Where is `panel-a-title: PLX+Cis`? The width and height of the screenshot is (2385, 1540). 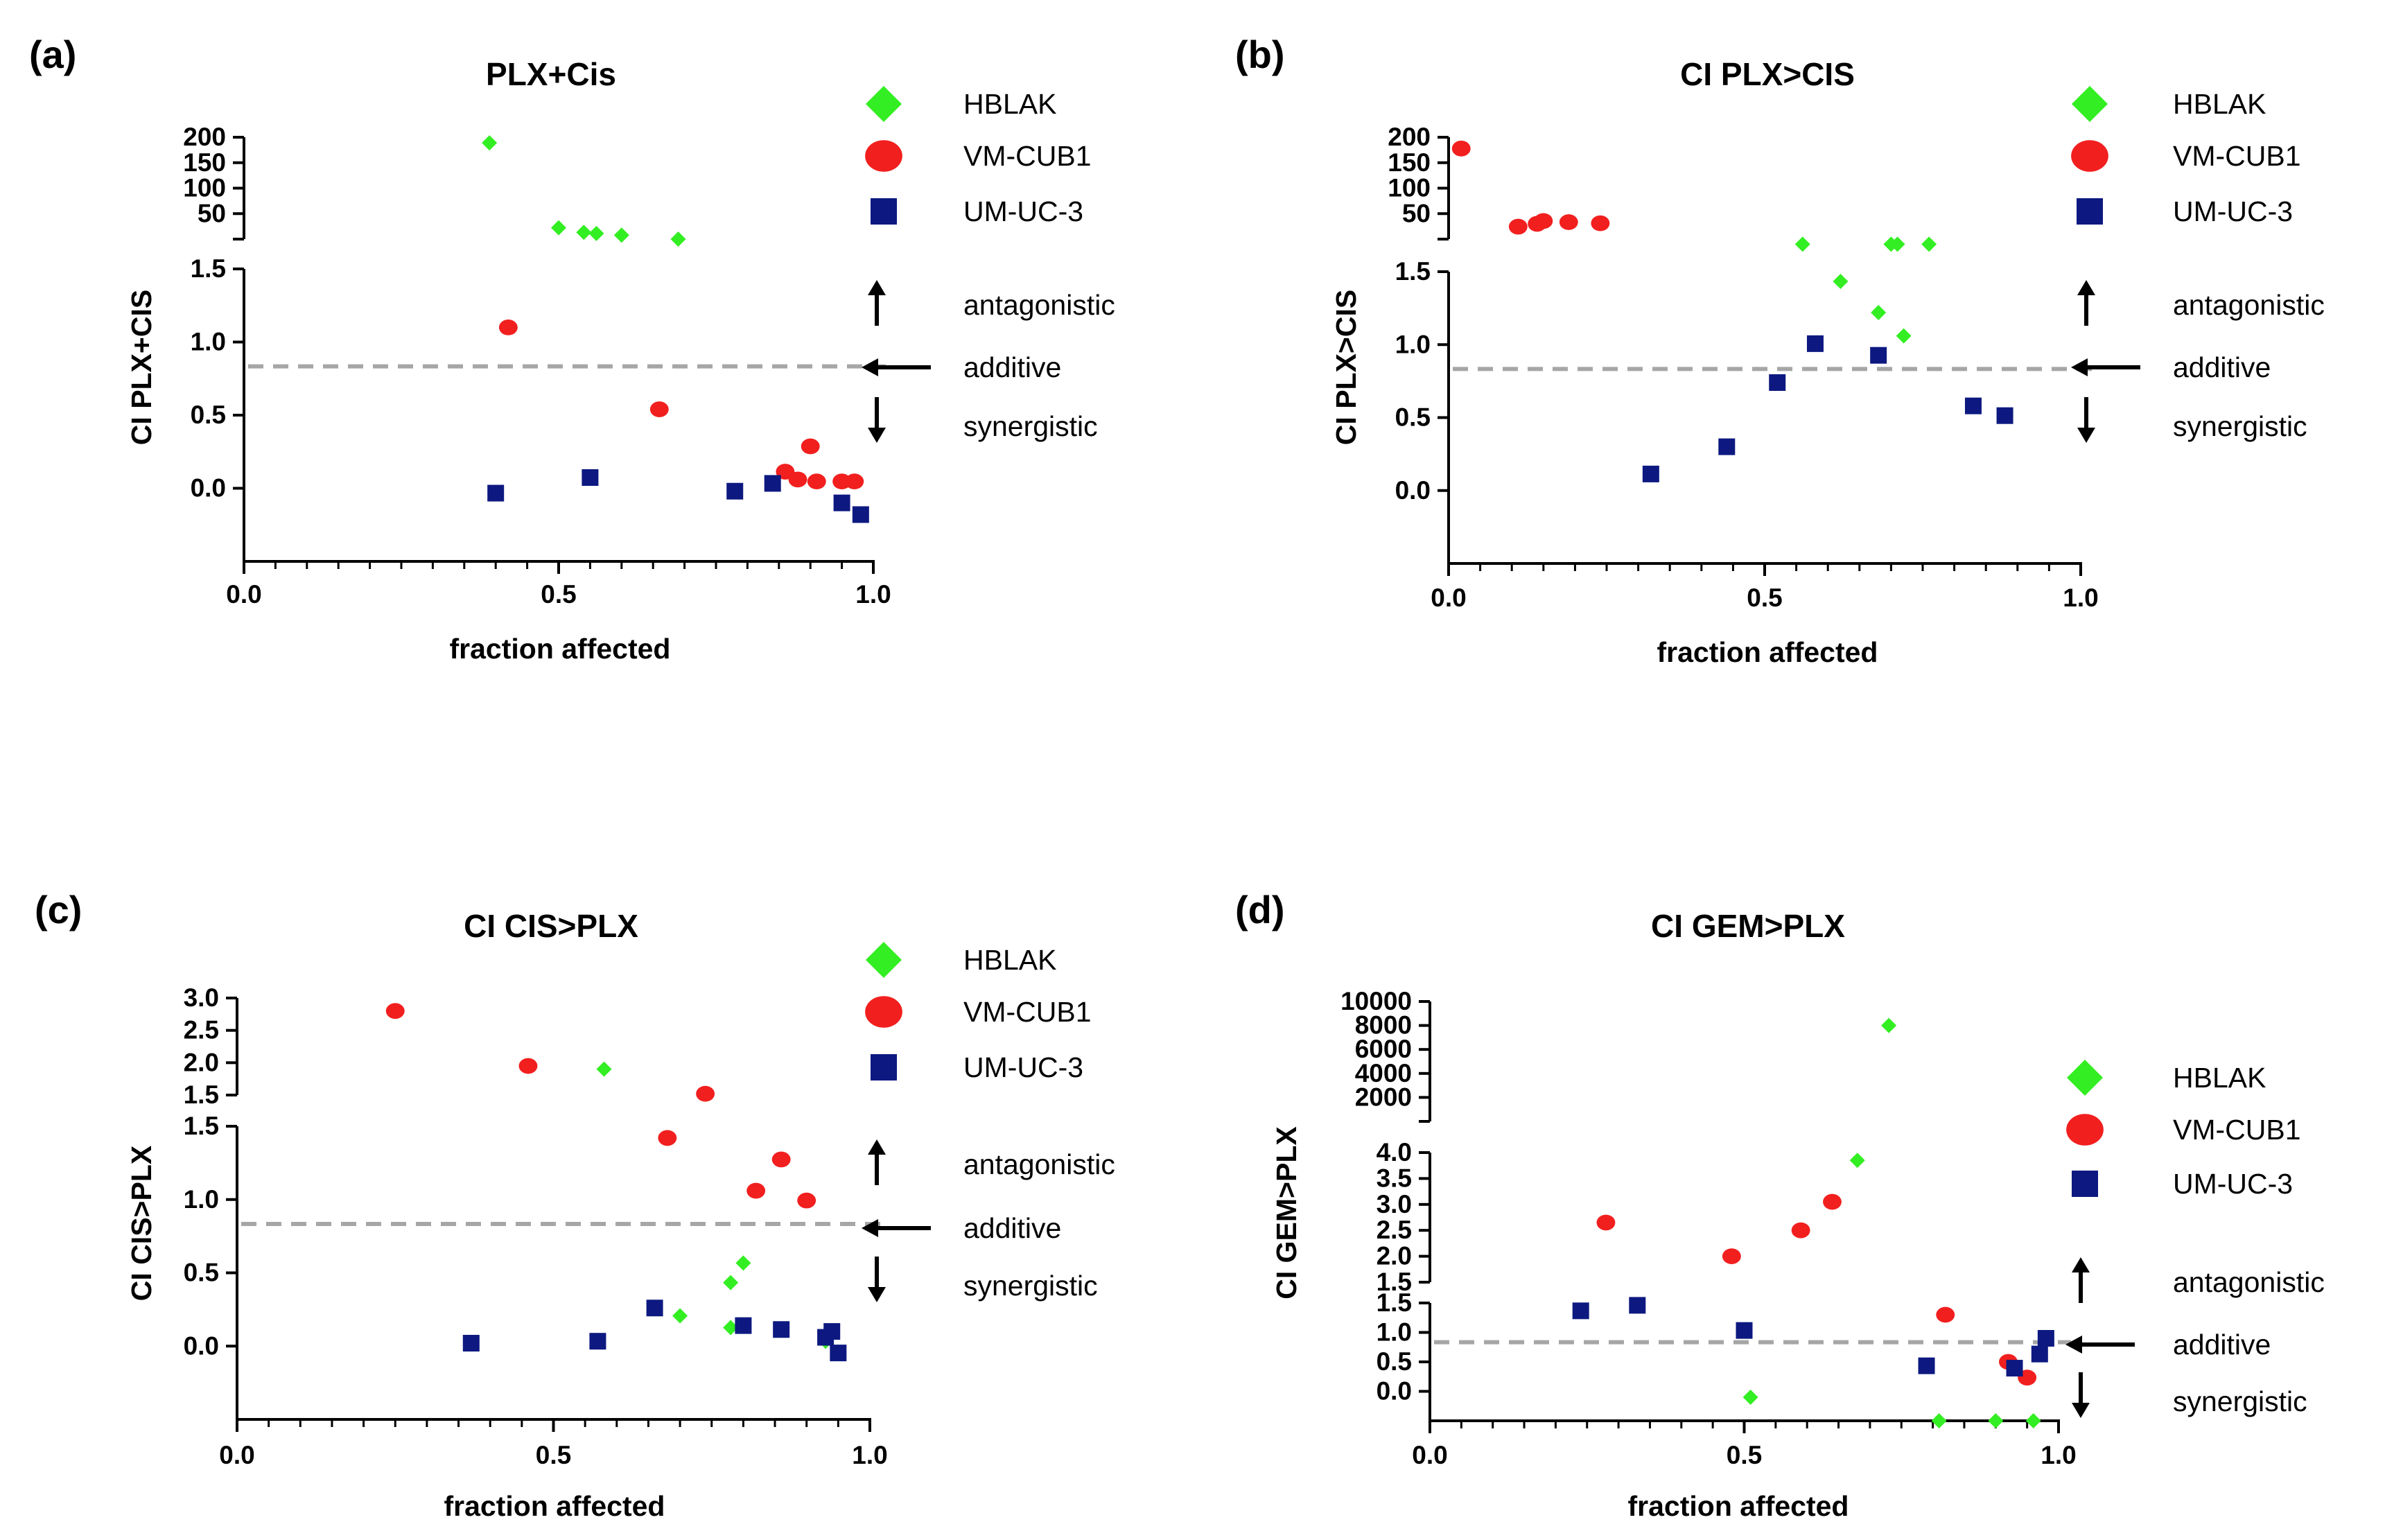 panel-a-title: PLX+Cis is located at coordinates (551, 74).